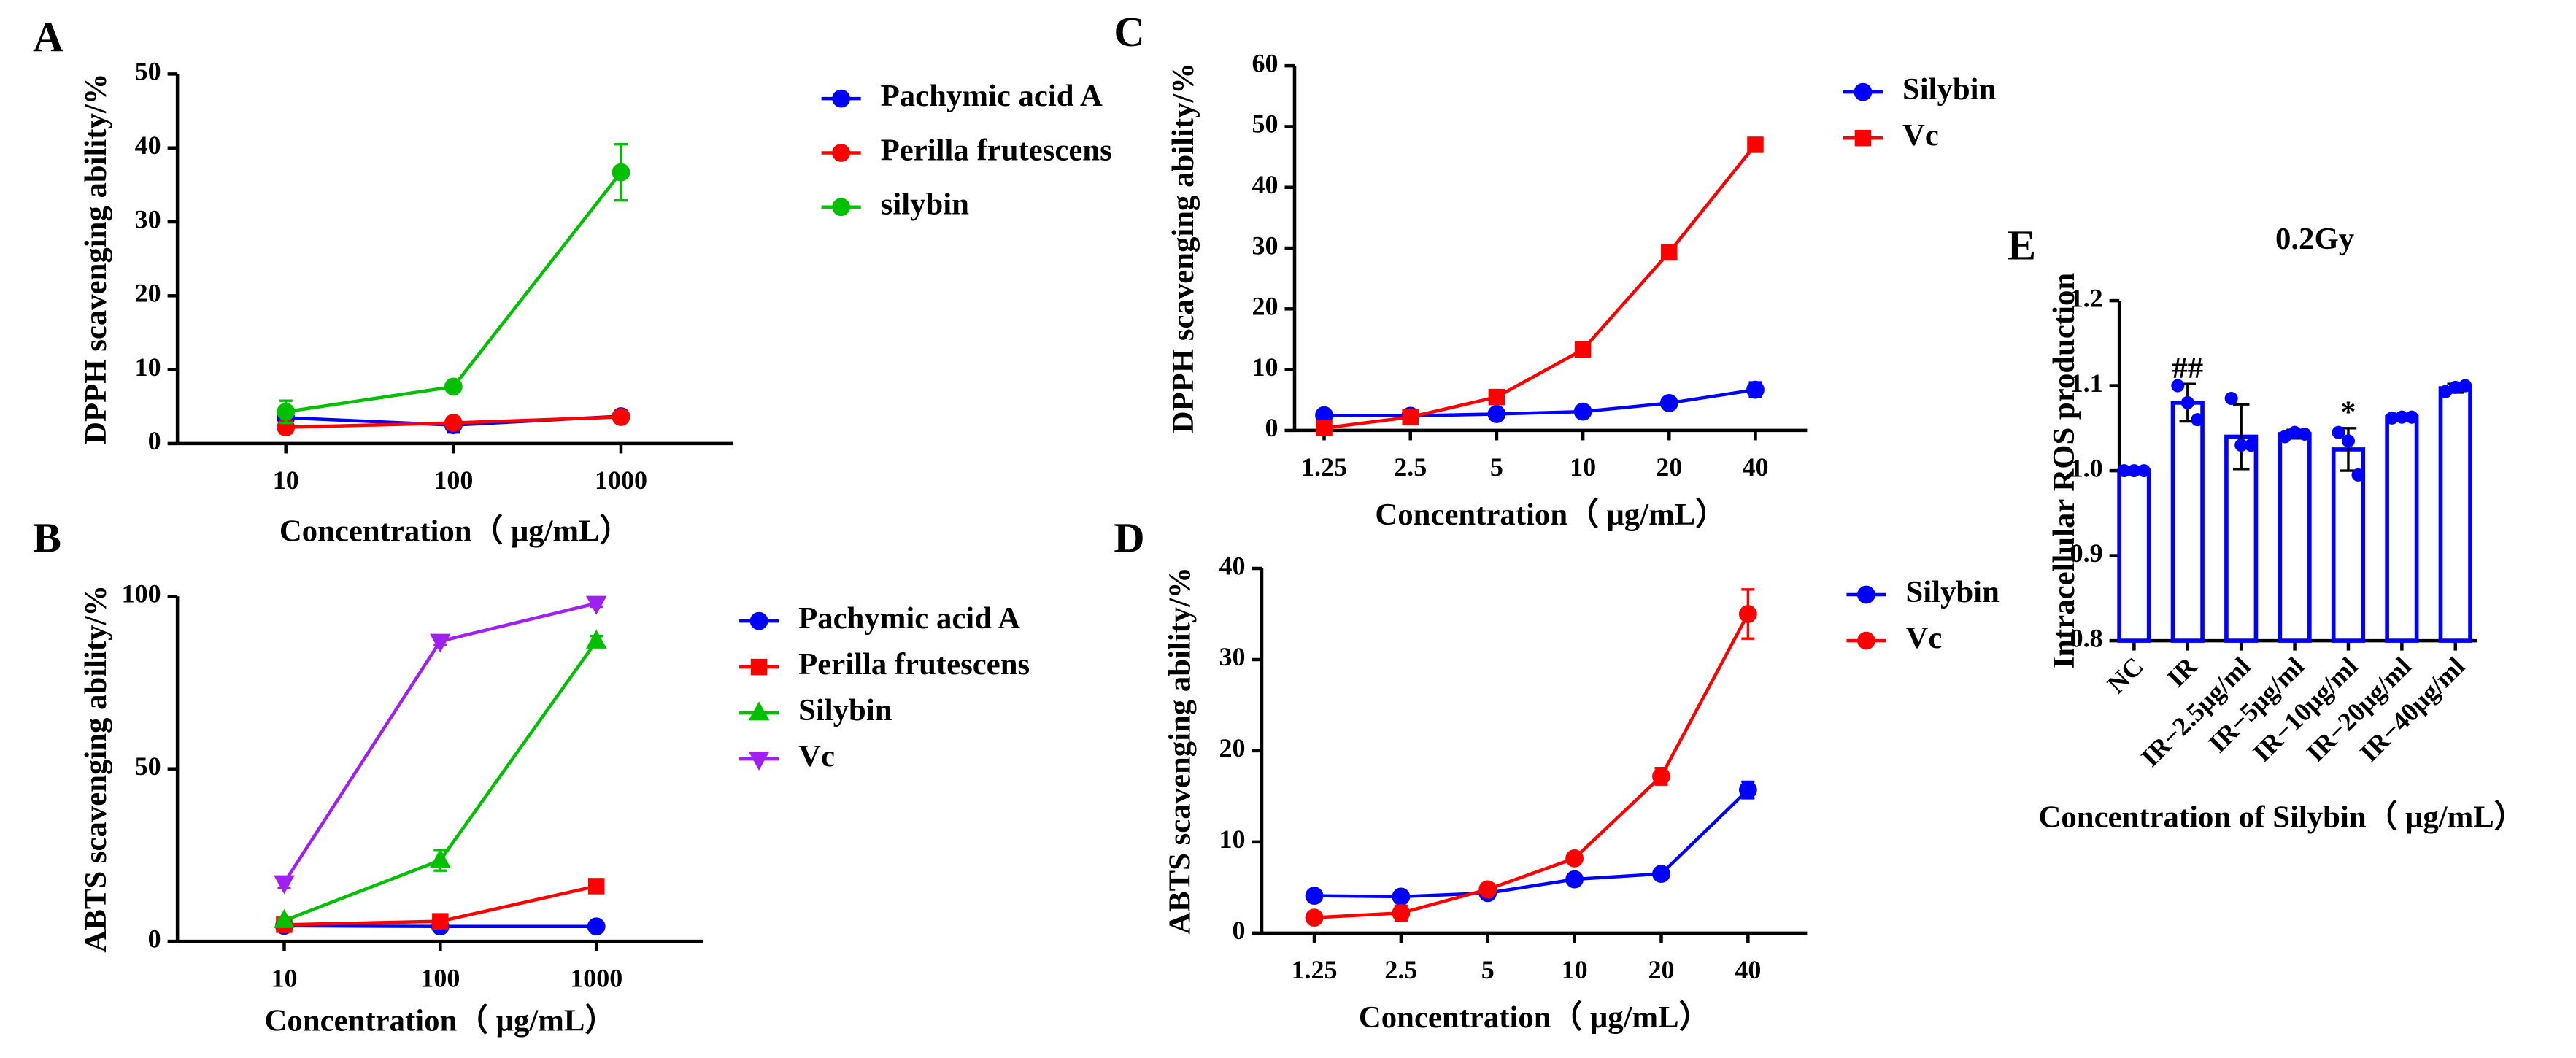  I want to click on x-tick-label: 20, so click(1669, 467).